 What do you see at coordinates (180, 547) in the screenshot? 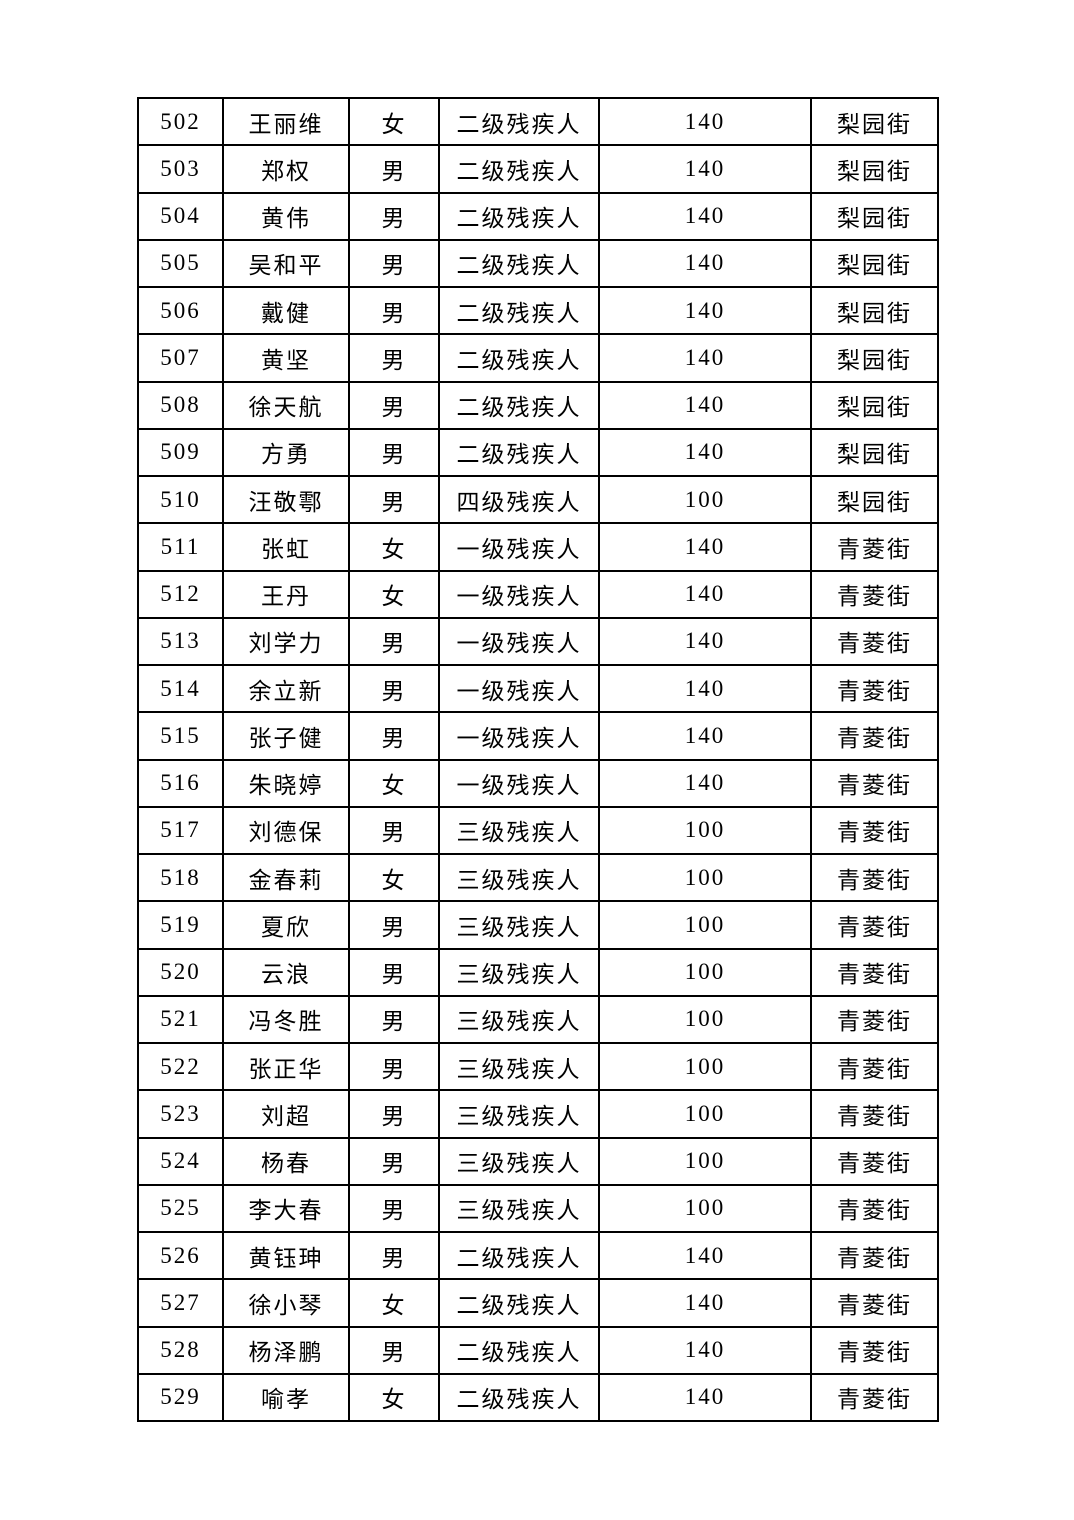
I see `cell-number: 511` at bounding box center [180, 547].